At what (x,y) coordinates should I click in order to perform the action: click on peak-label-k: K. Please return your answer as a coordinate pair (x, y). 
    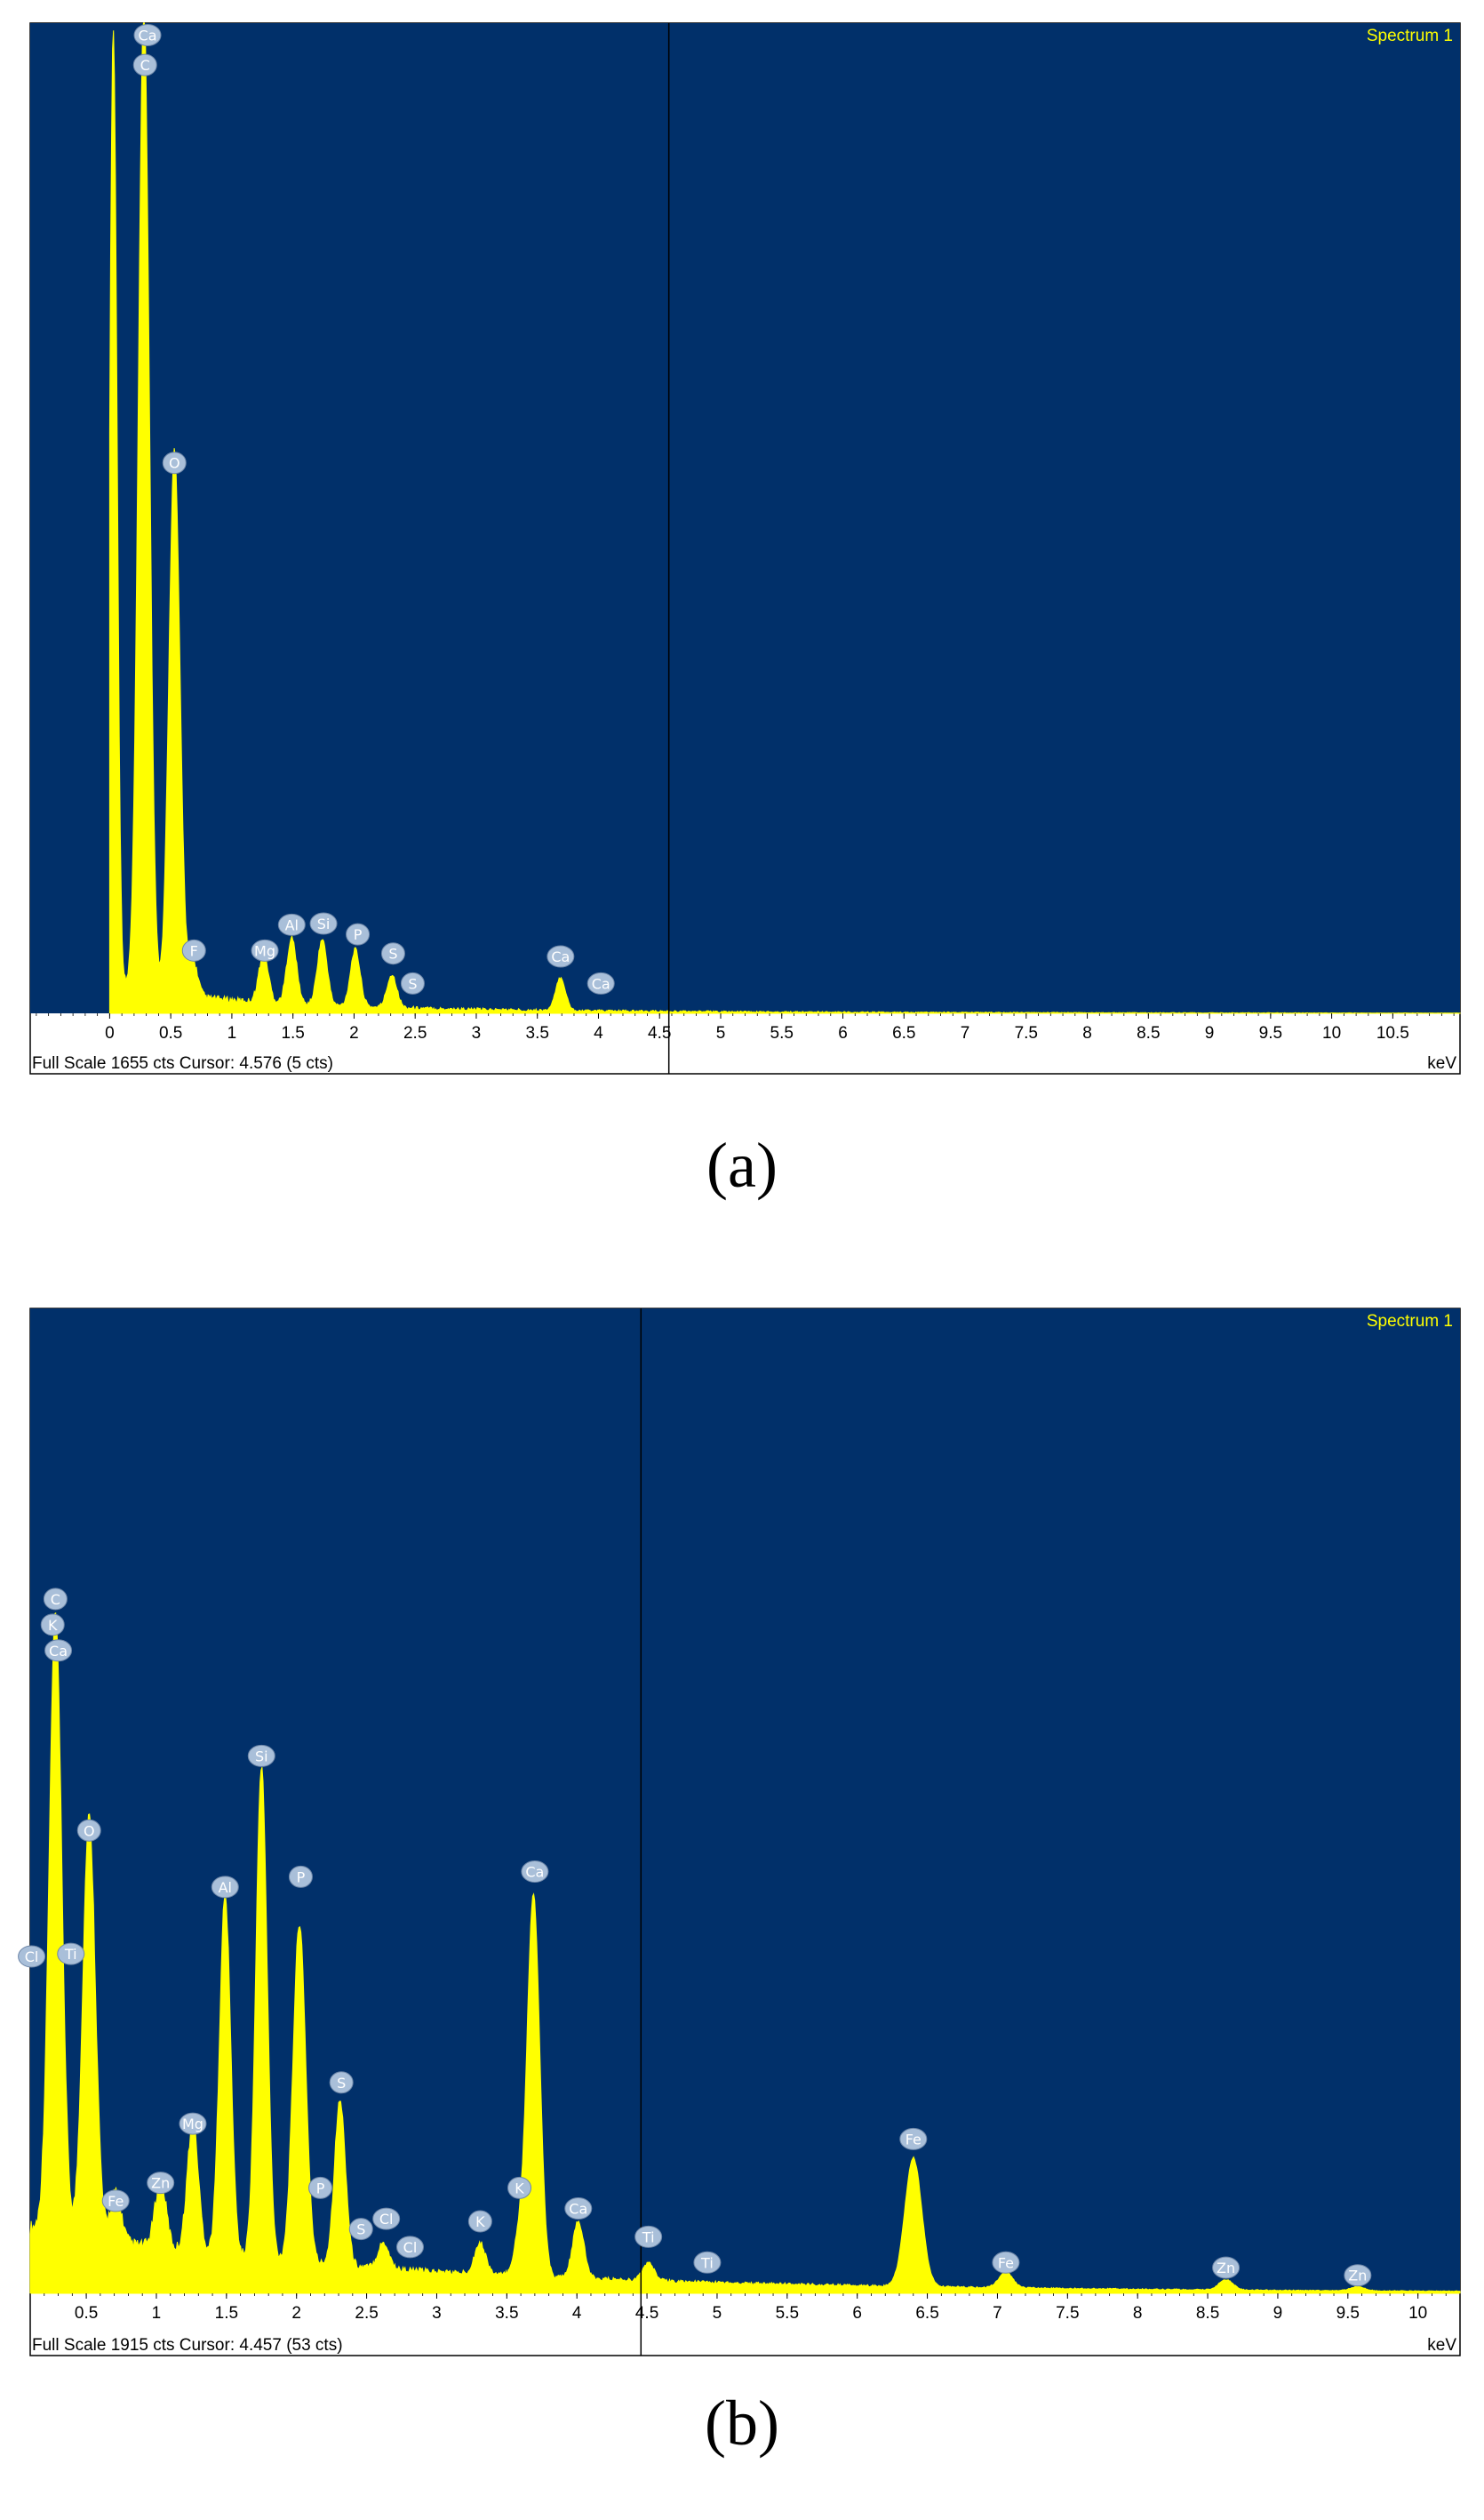
    Looking at the image, I should click on (480, 2221).